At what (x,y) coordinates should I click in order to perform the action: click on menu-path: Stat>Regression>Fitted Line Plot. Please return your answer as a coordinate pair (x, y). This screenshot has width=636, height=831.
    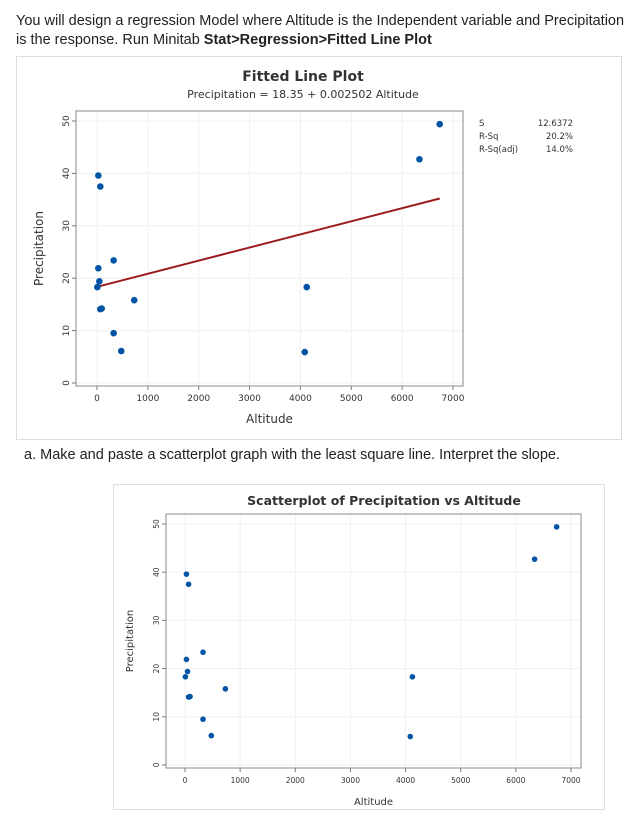
    Looking at the image, I should click on (317, 40).